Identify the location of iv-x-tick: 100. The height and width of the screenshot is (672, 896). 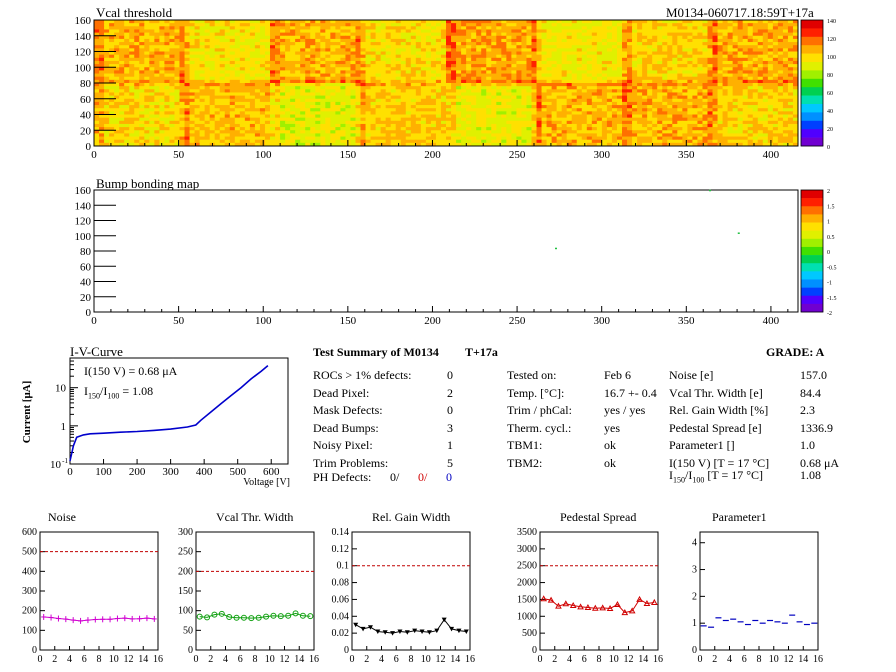
(103, 472).